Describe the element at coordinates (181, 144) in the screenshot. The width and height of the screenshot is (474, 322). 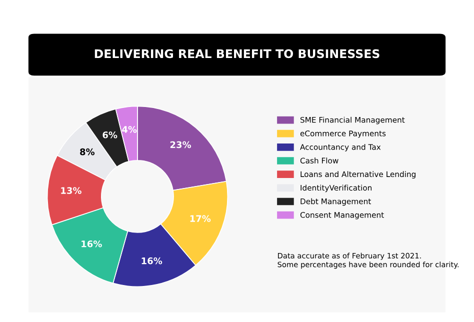
I see `data-label: 23%` at that location.